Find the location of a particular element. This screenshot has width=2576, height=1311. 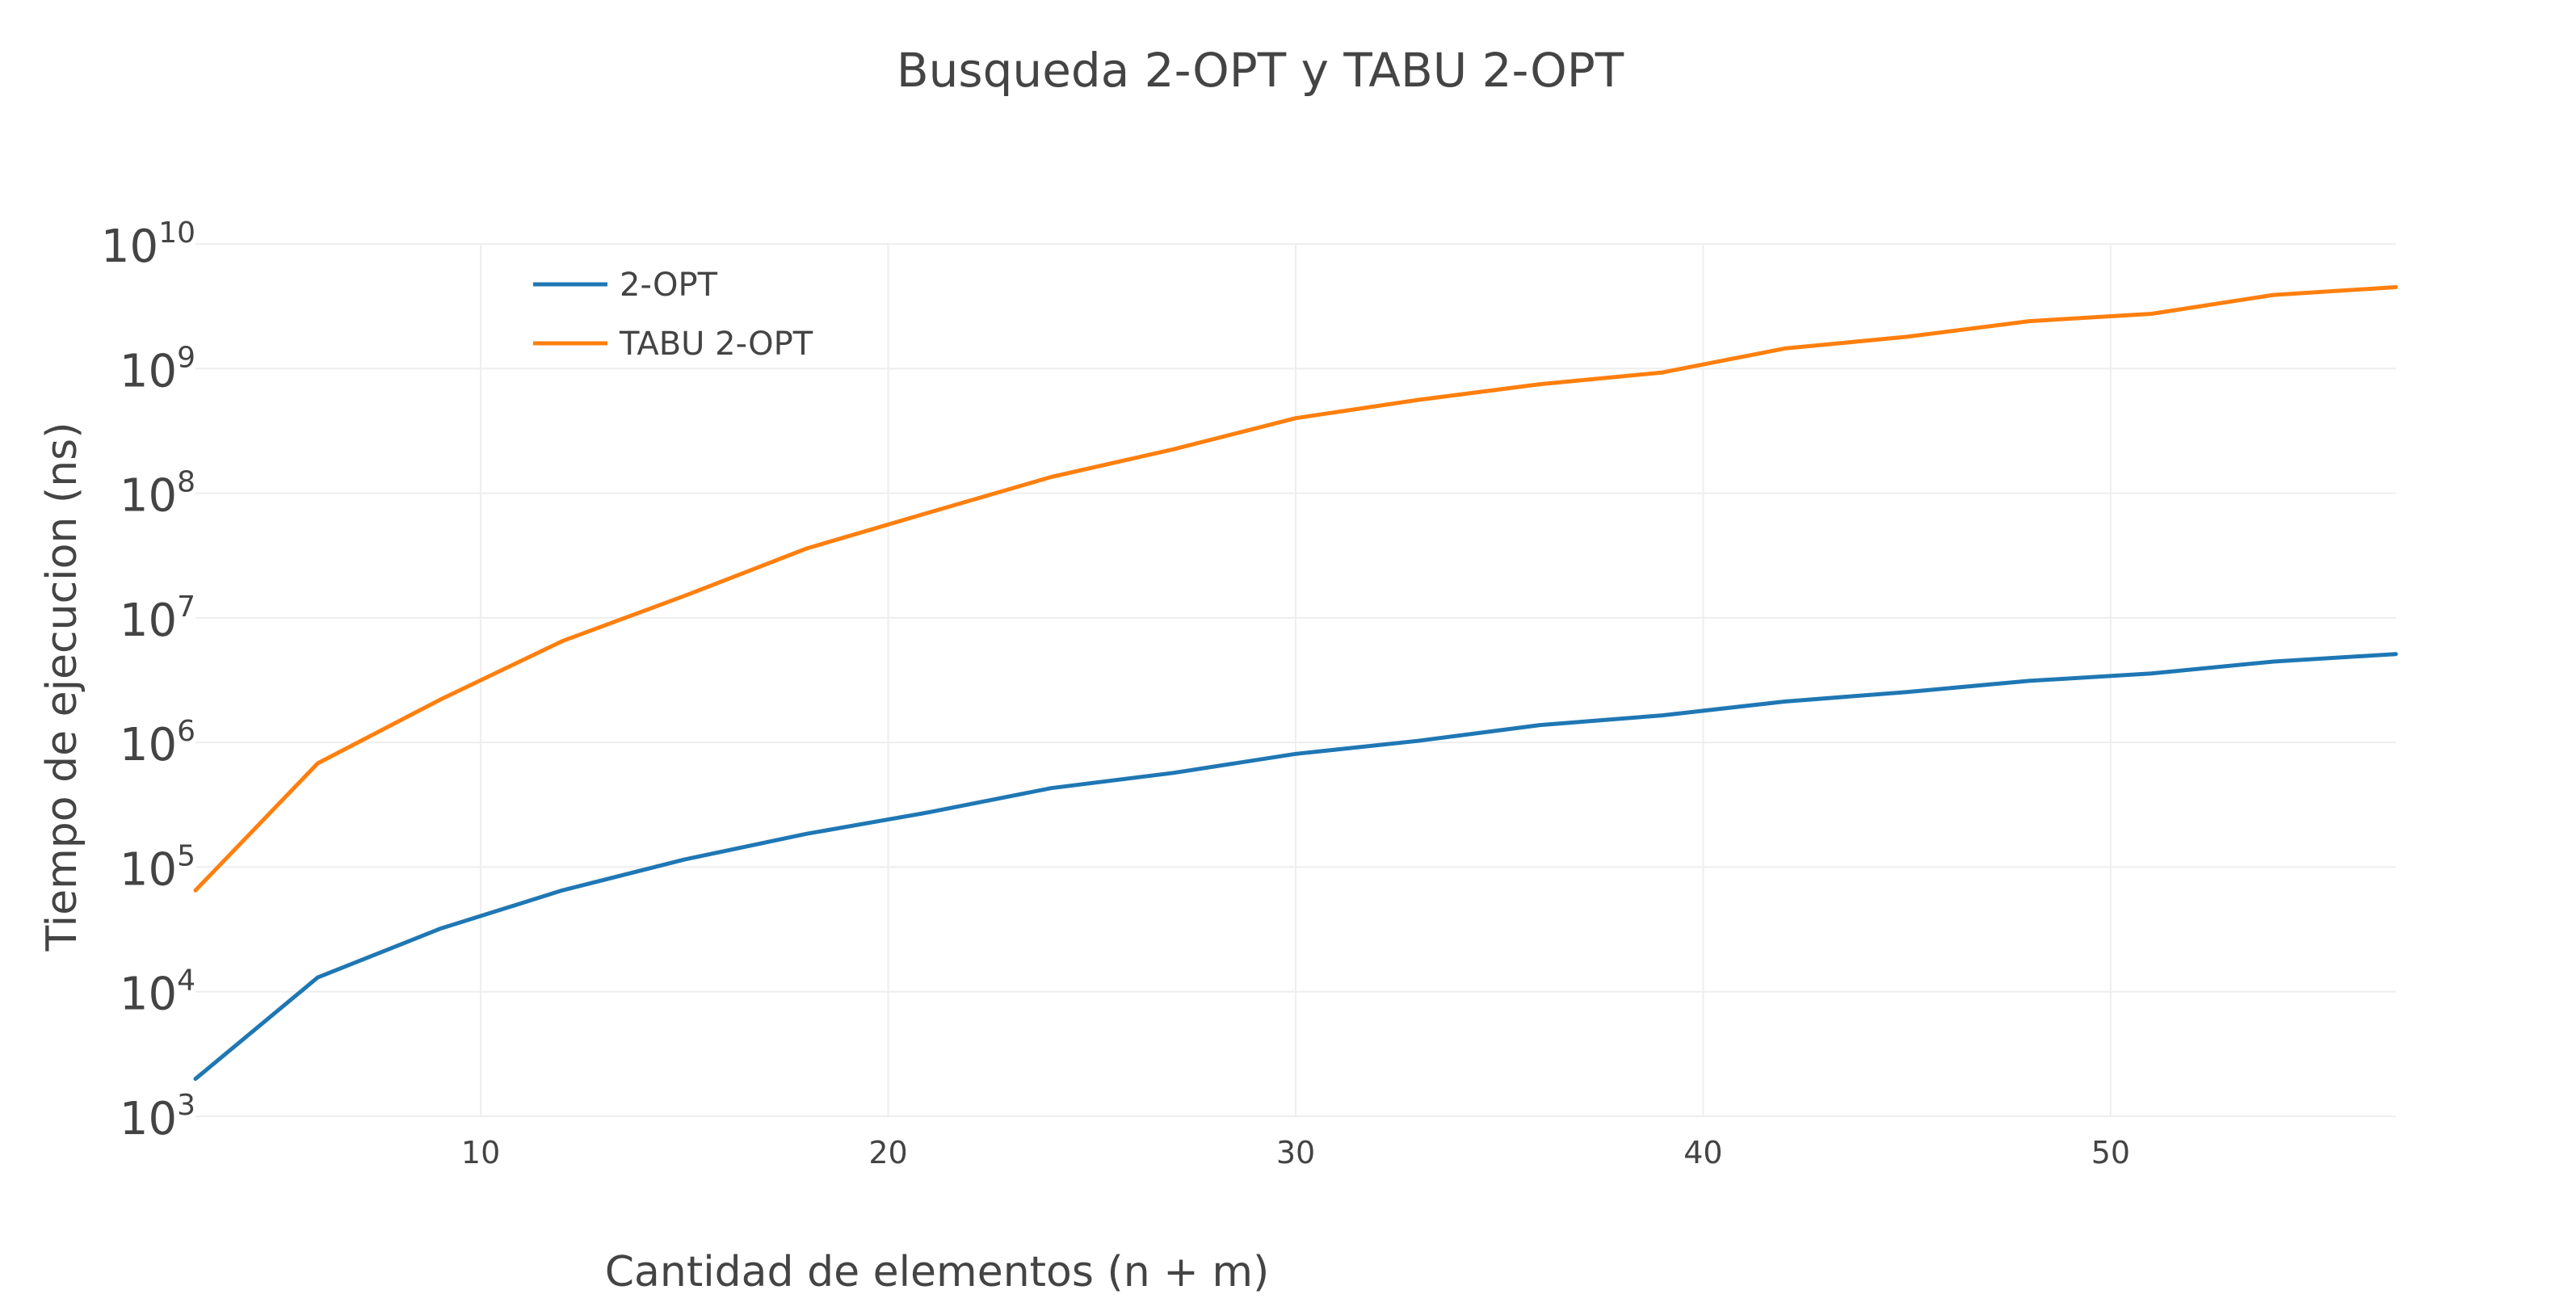

legend-item: TABU 2-OPT is located at coordinates (673, 344).